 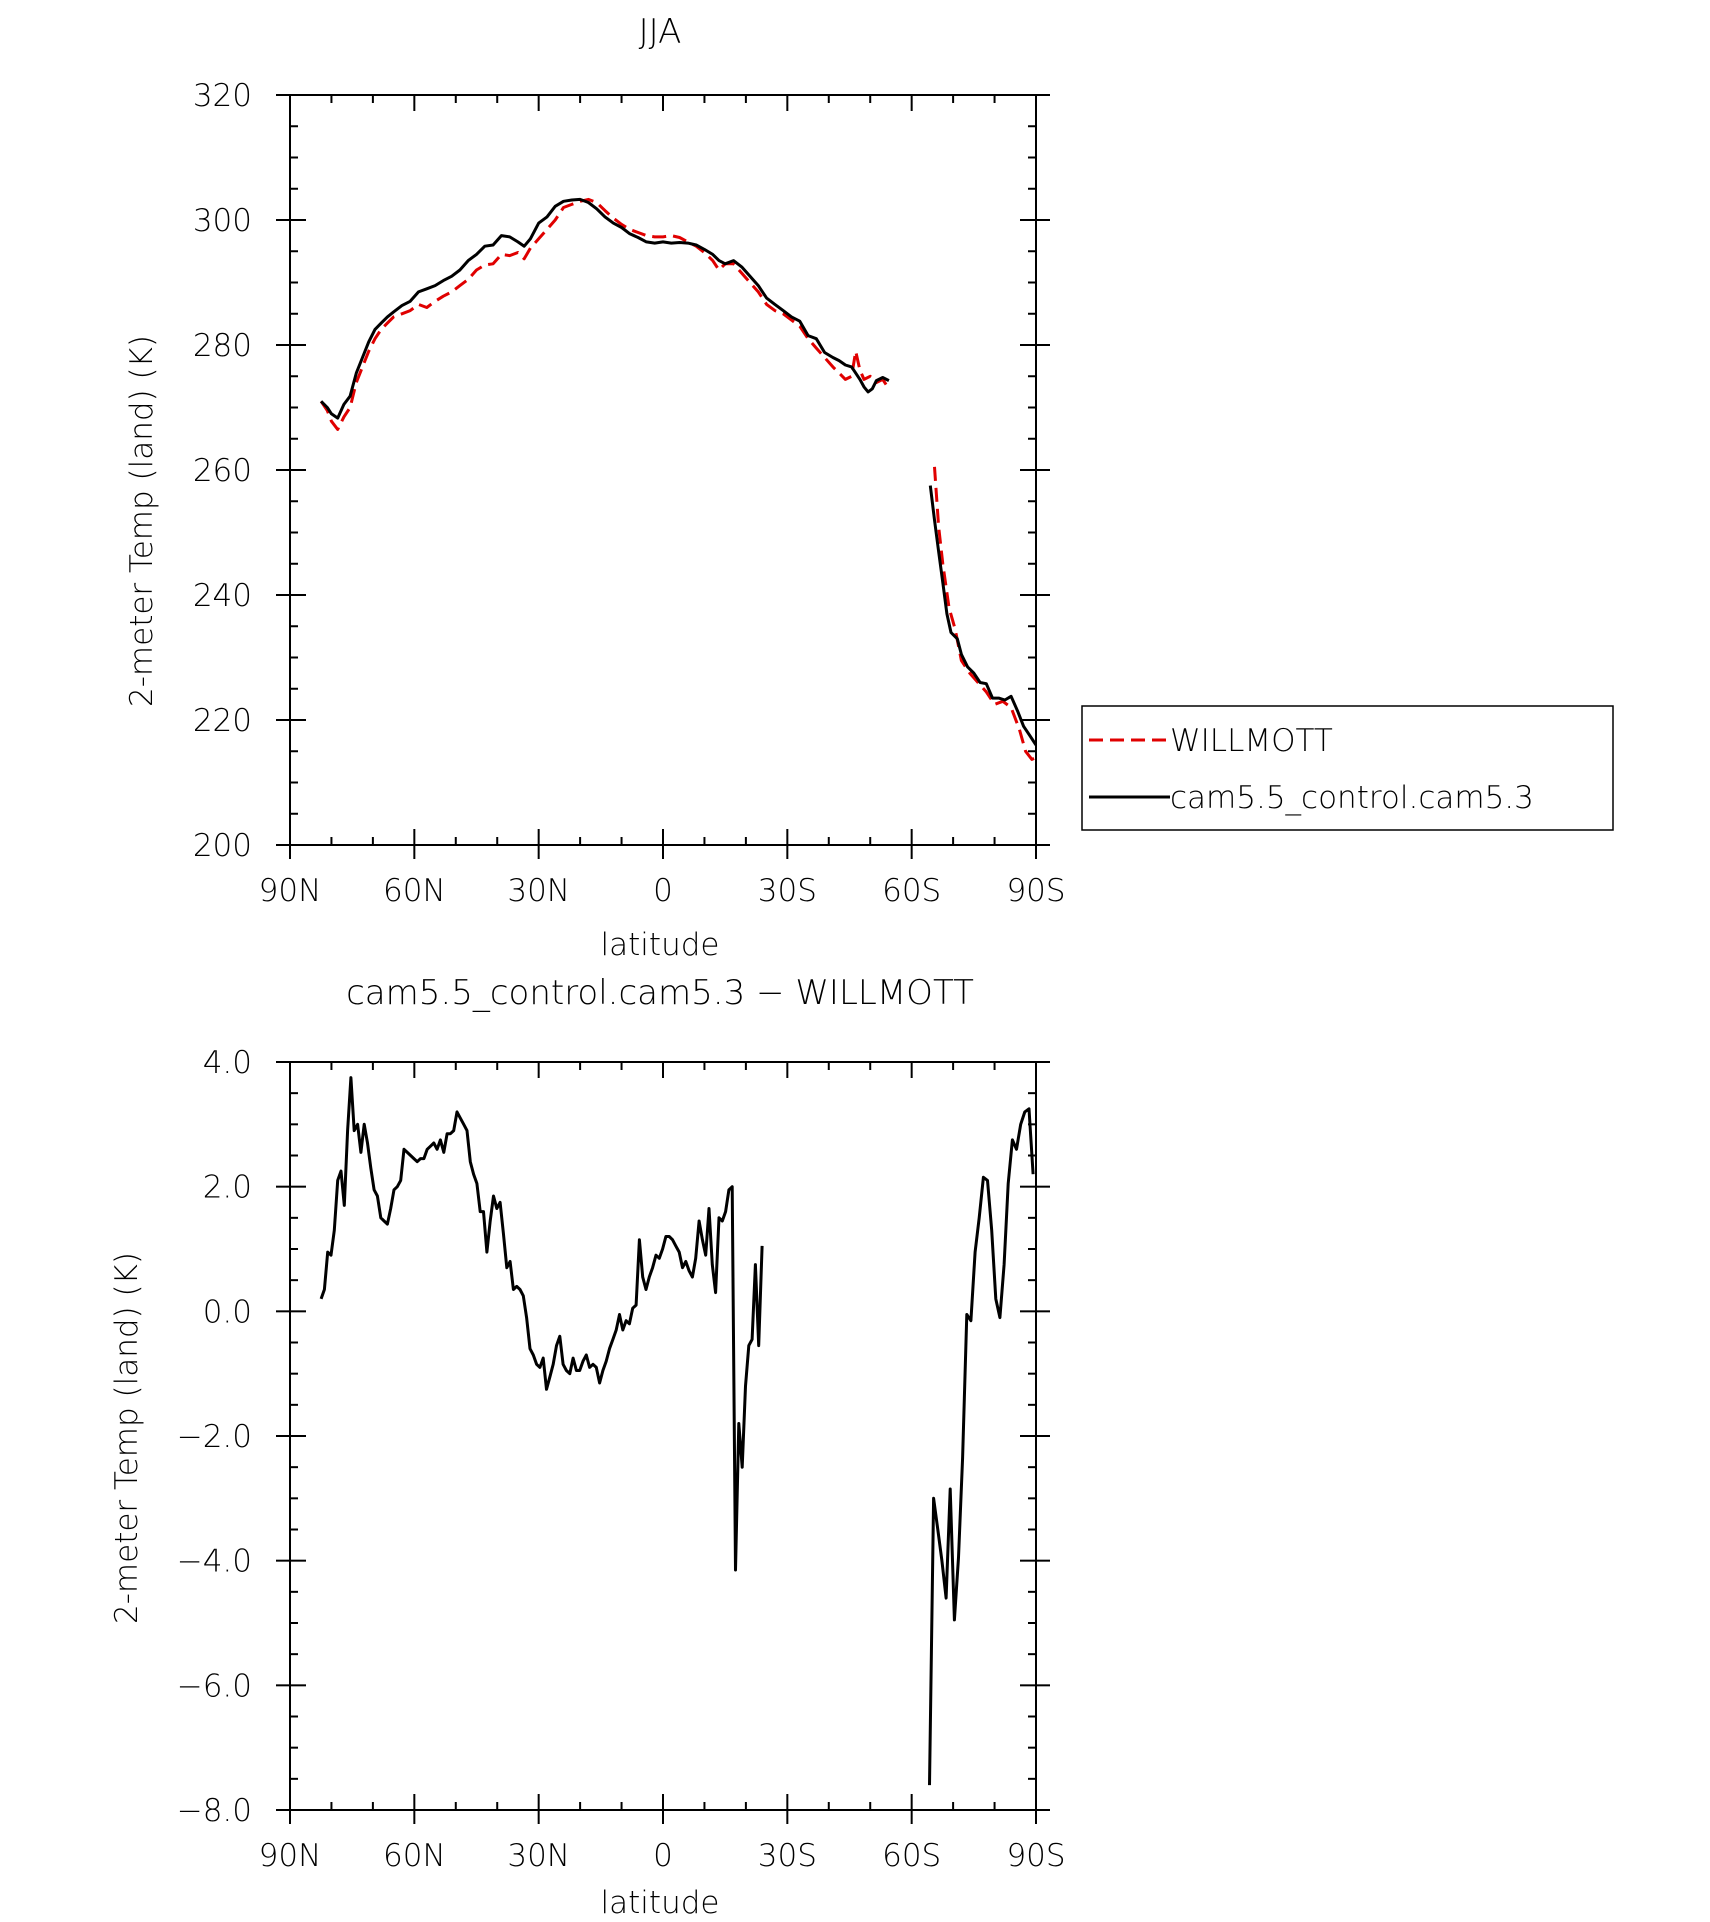 What do you see at coordinates (227, 1188) in the screenshot?
I see `bottom-y-tick-label: 2.0` at bounding box center [227, 1188].